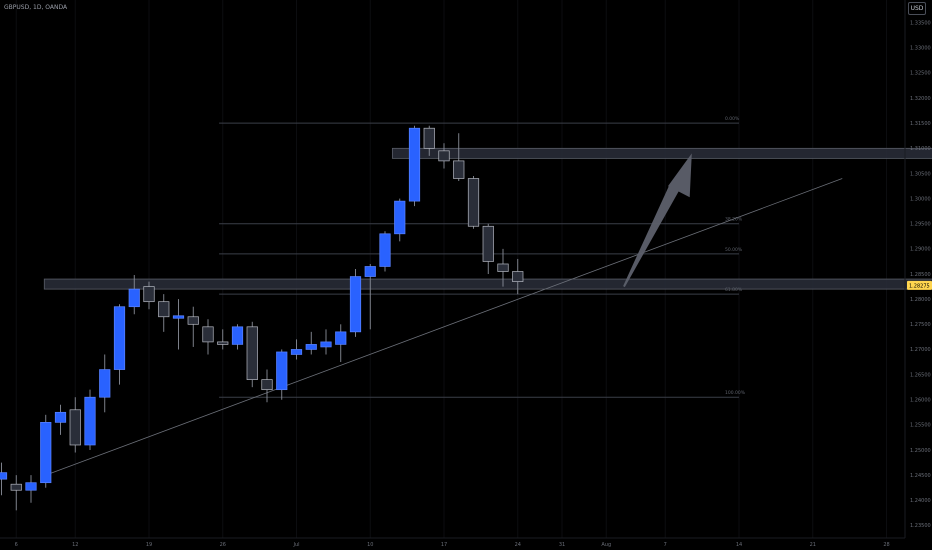 This screenshot has height=550, width=932. I want to click on upward-arrow, so click(657, 220).